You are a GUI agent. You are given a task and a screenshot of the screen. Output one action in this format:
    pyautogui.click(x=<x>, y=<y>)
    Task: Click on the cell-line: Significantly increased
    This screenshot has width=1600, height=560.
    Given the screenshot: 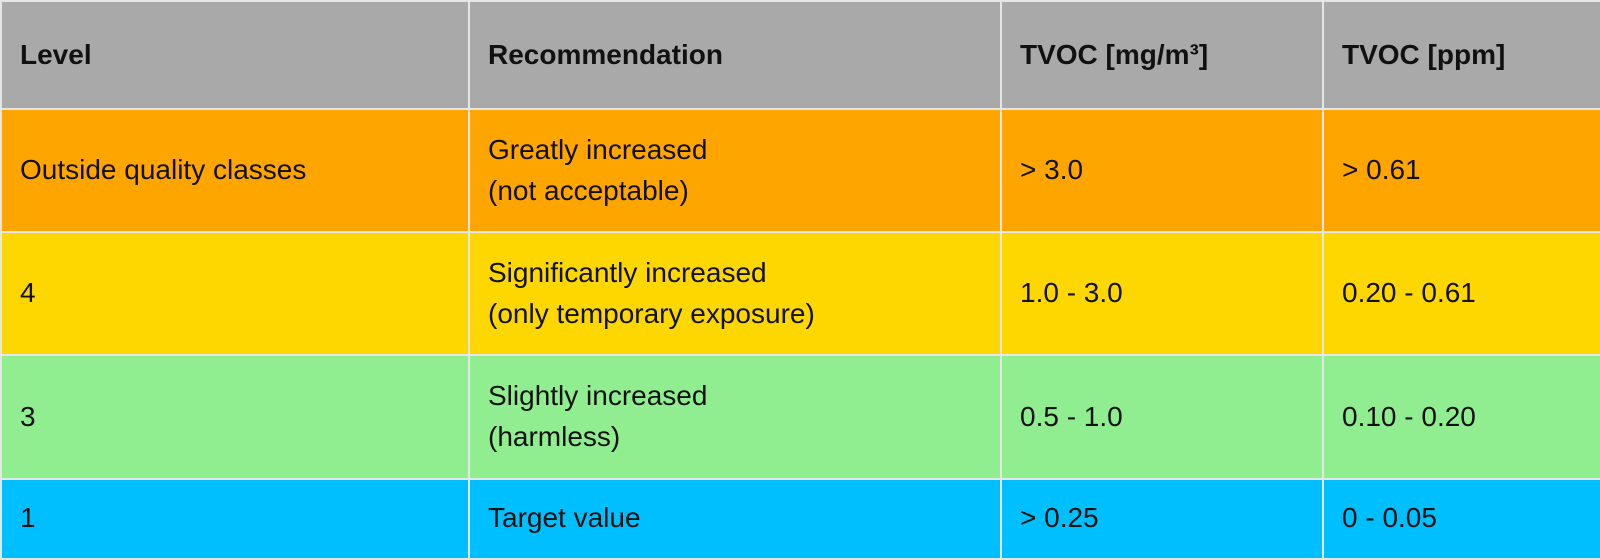 What is the action you would take?
    pyautogui.click(x=627, y=273)
    